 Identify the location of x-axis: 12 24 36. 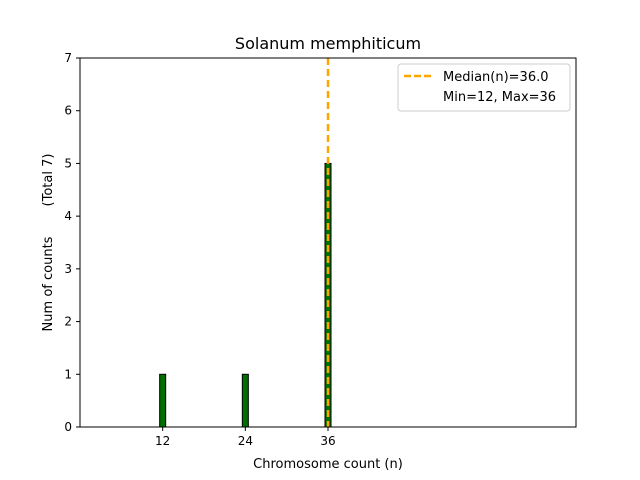
(245, 437).